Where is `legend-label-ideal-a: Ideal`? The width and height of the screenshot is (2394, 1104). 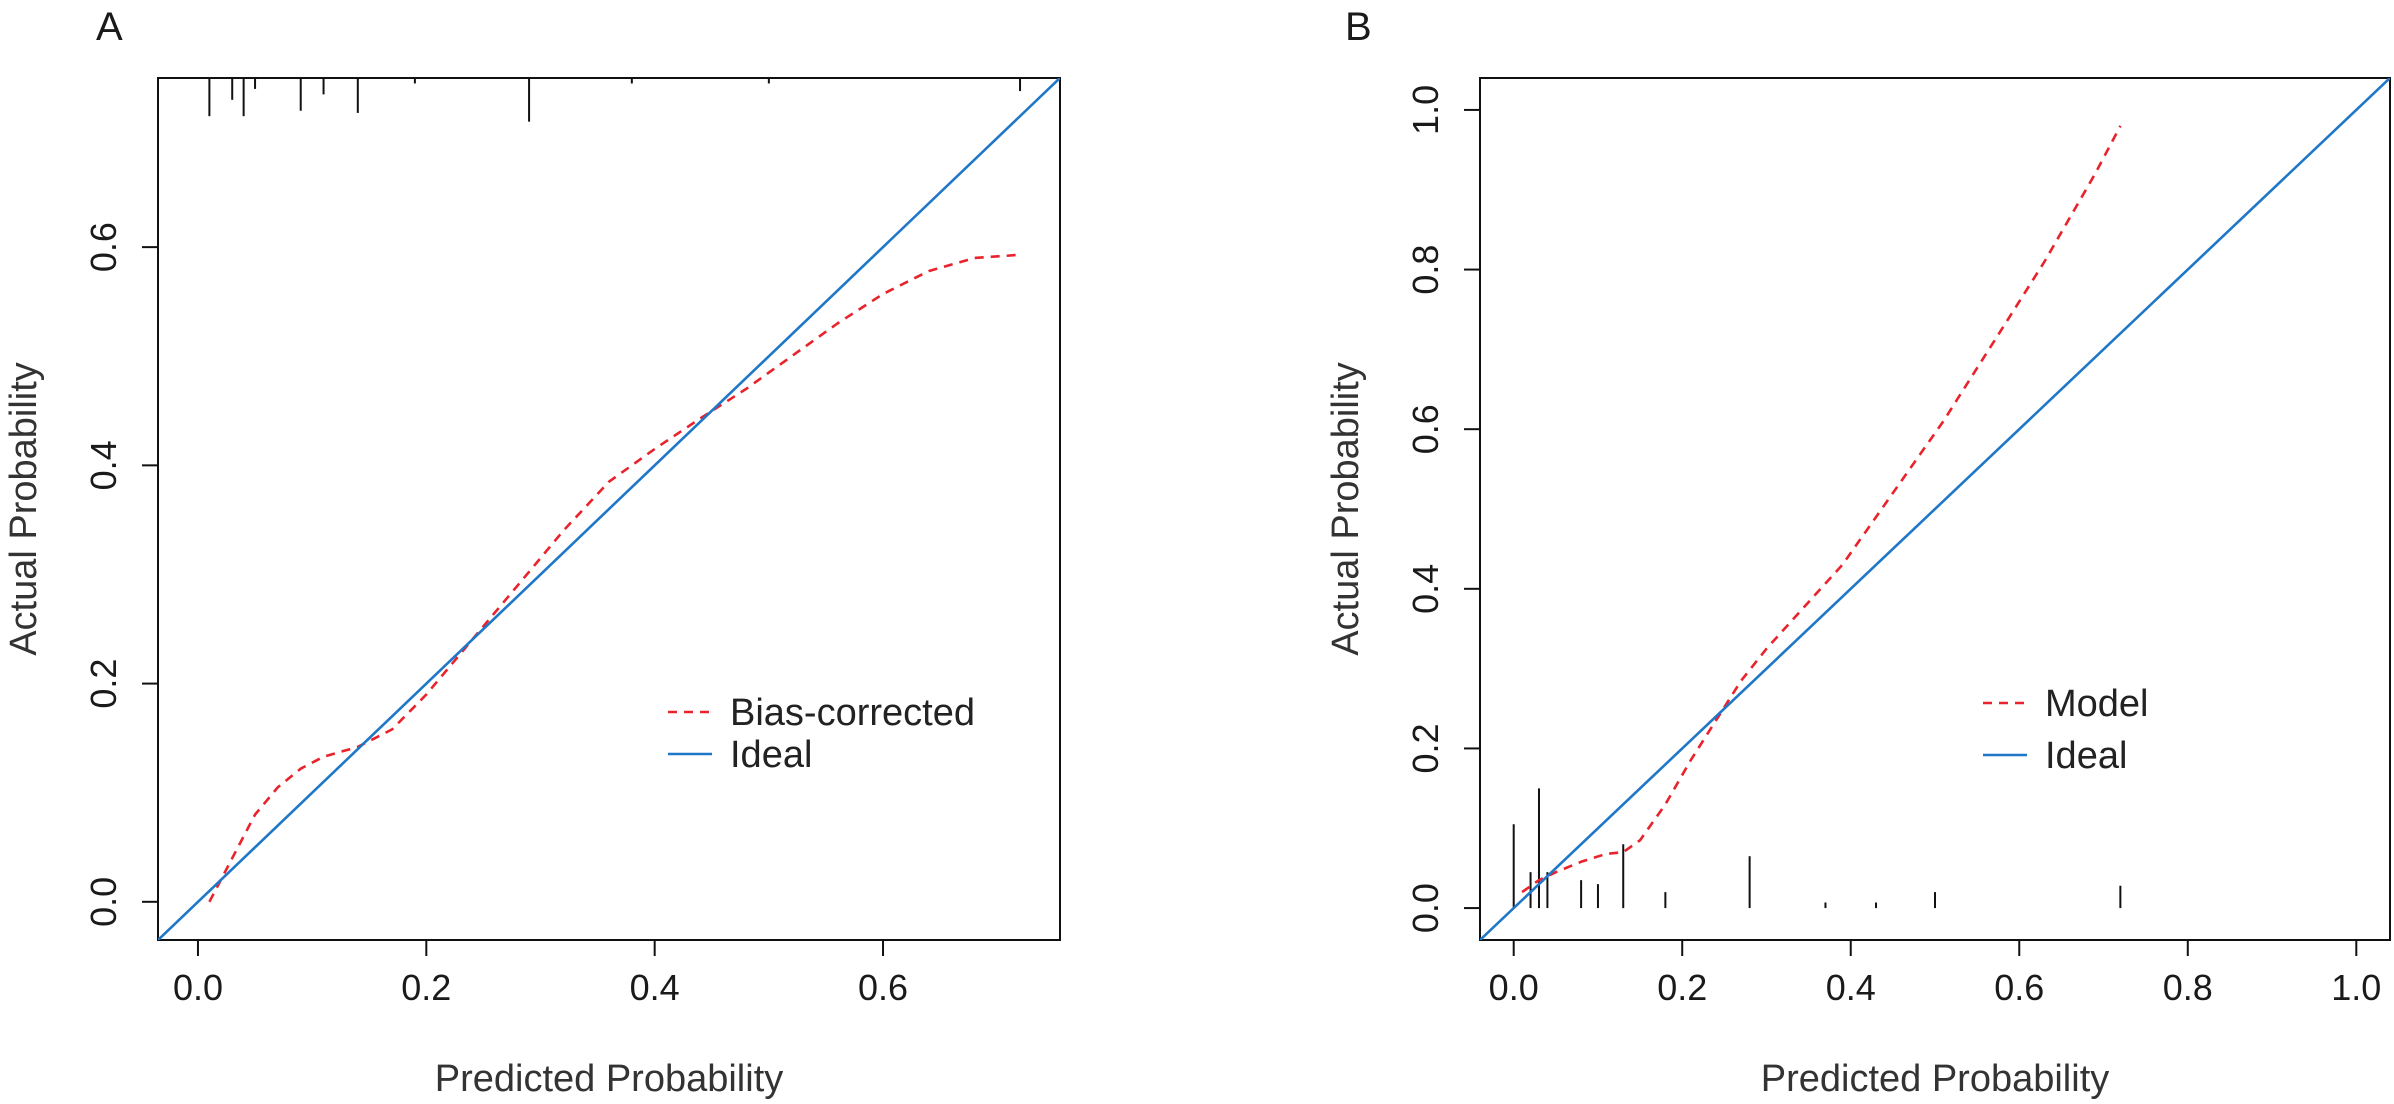
legend-label-ideal-a: Ideal is located at coordinates (771, 755).